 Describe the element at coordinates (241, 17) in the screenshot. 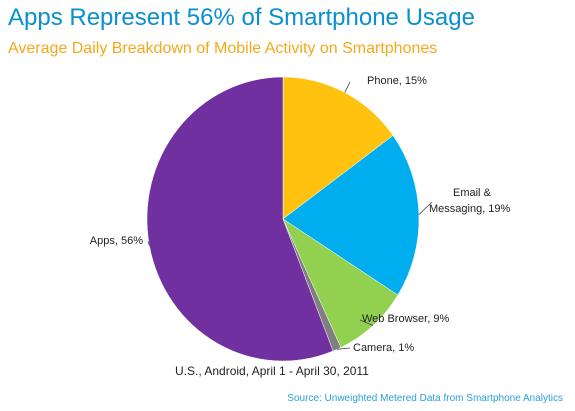

I see `chart-title: Apps Represent 56% of Smartphone Usage` at that location.